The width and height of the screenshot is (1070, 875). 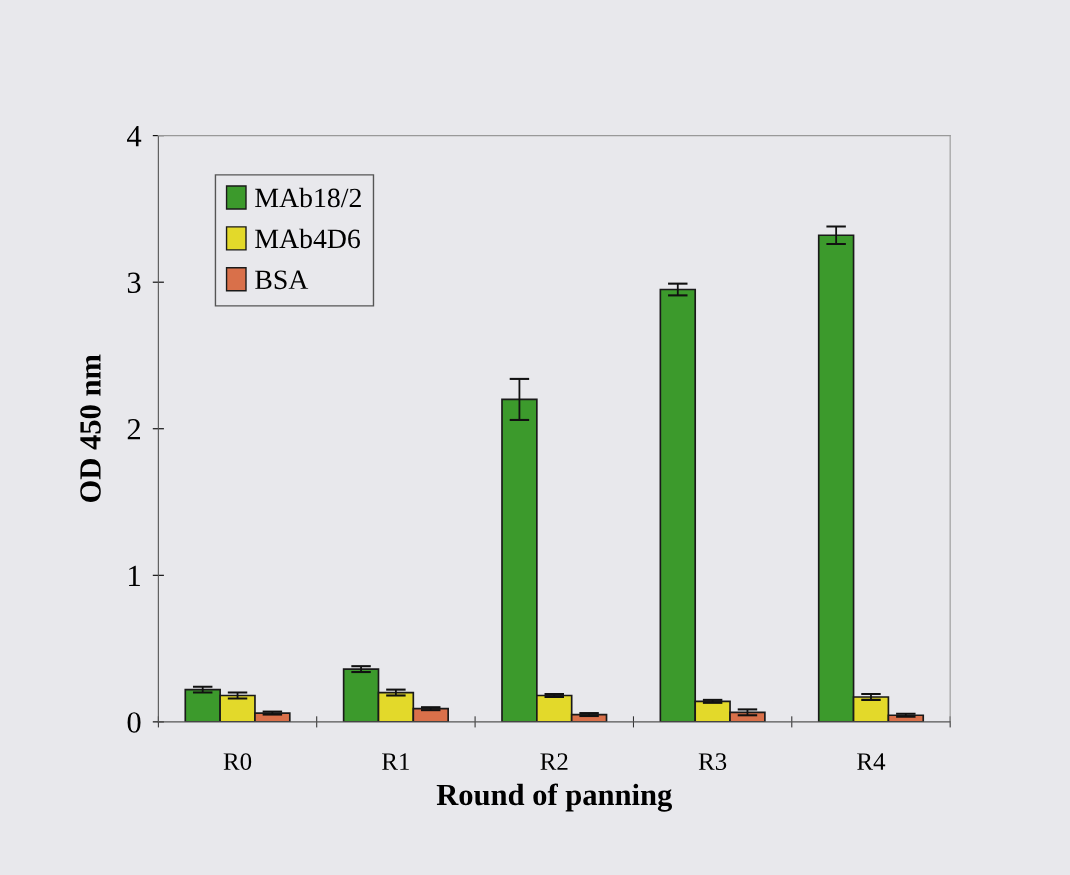 What do you see at coordinates (237, 762) in the screenshot?
I see `x-tick-label: R0` at bounding box center [237, 762].